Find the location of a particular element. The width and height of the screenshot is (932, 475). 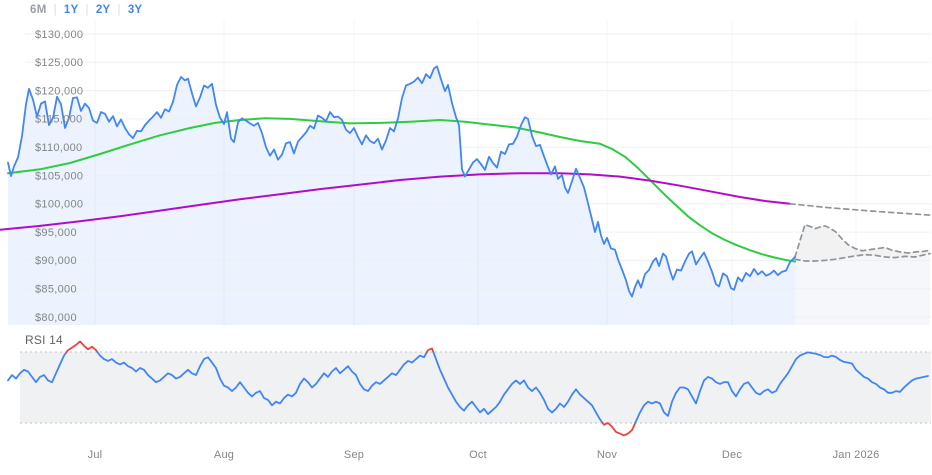

y-axis-label: $90,000 is located at coordinates (56, 261).